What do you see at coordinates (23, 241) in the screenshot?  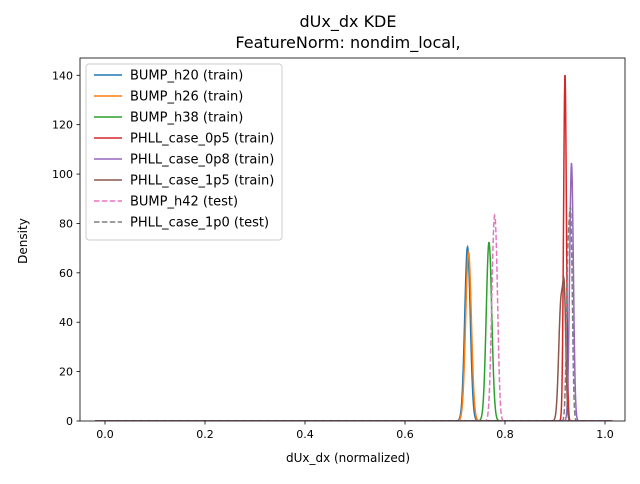 I see `y-axis-label: Density` at bounding box center [23, 241].